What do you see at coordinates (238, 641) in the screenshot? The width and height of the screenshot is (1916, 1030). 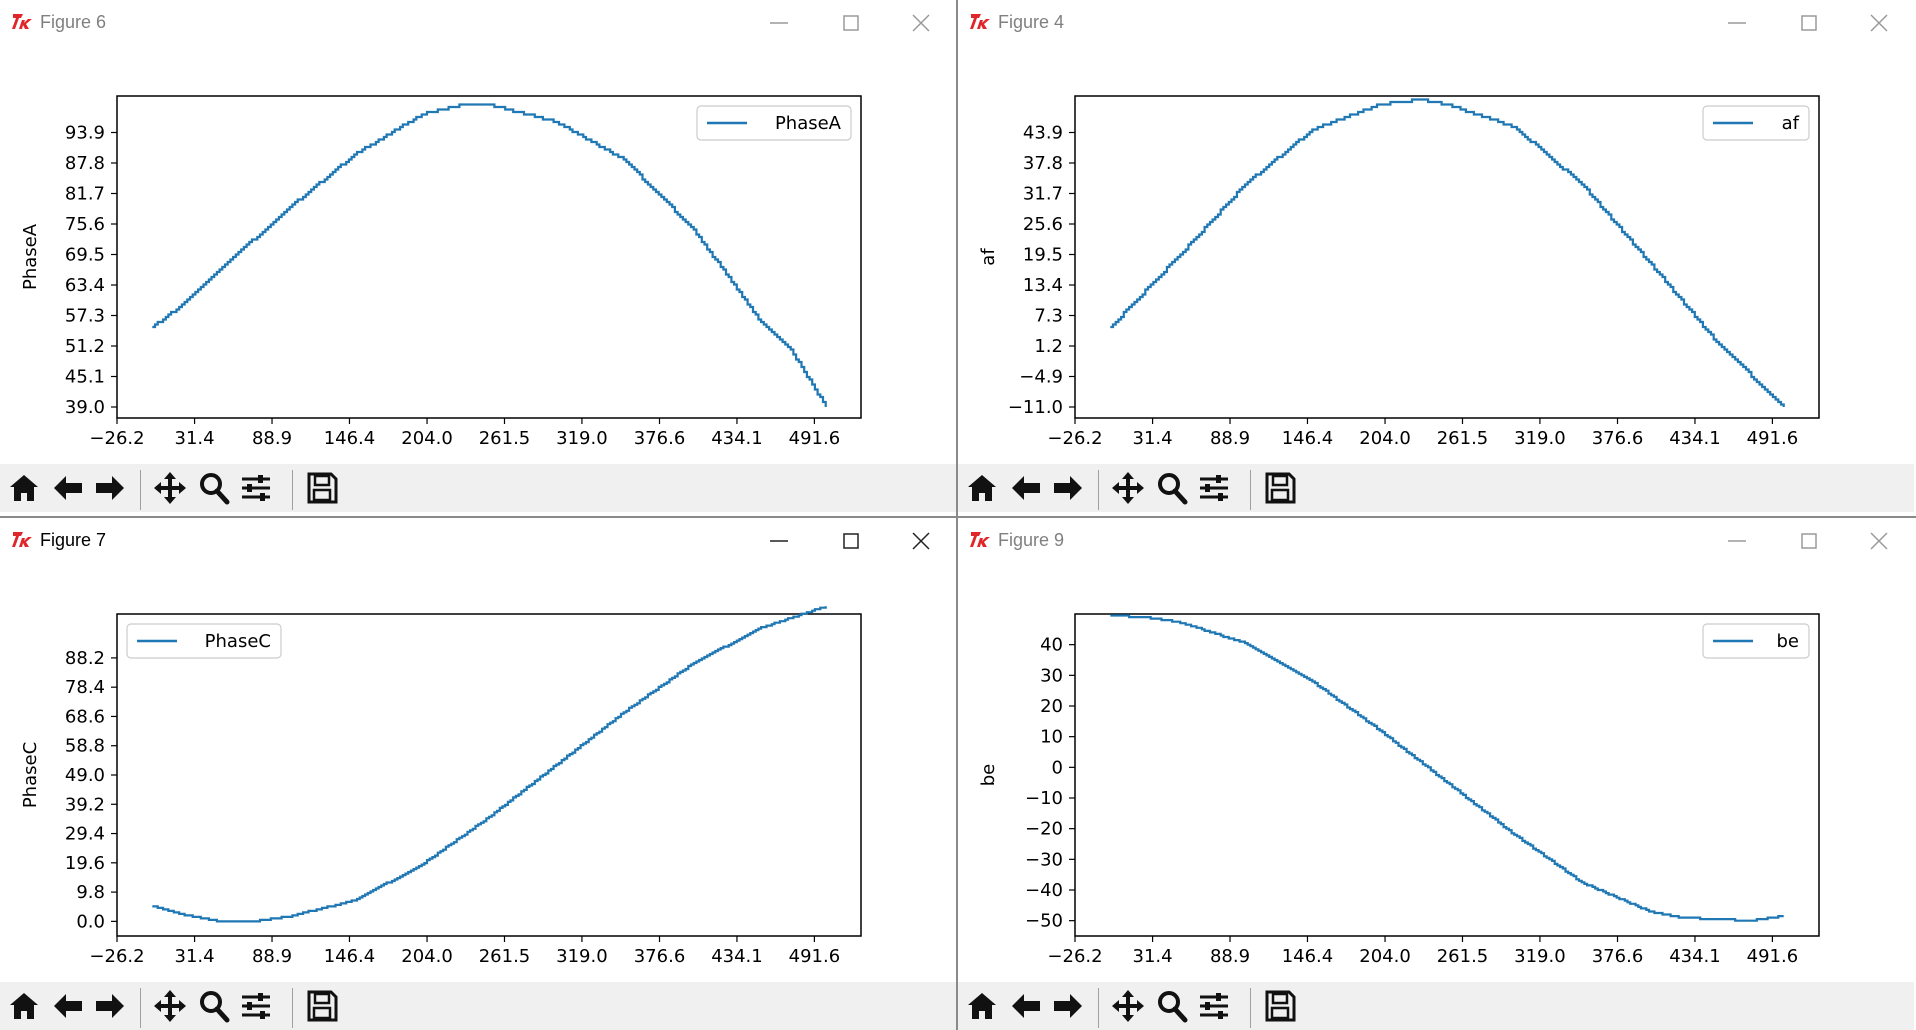 I see `legend-label: PhaseC` at bounding box center [238, 641].